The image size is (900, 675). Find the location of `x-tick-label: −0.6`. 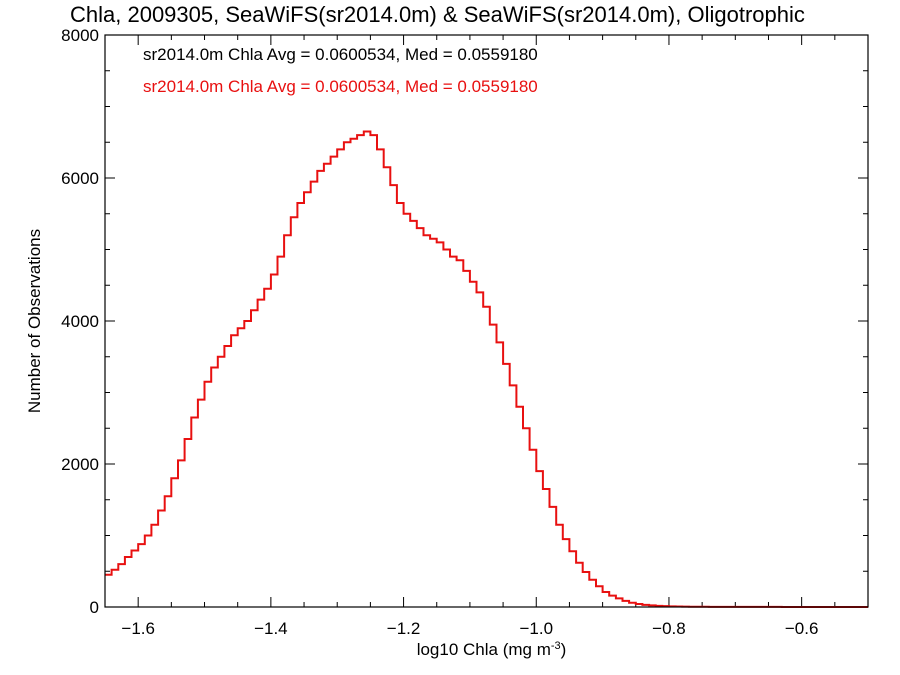

x-tick-label: −0.6 is located at coordinates (802, 628).